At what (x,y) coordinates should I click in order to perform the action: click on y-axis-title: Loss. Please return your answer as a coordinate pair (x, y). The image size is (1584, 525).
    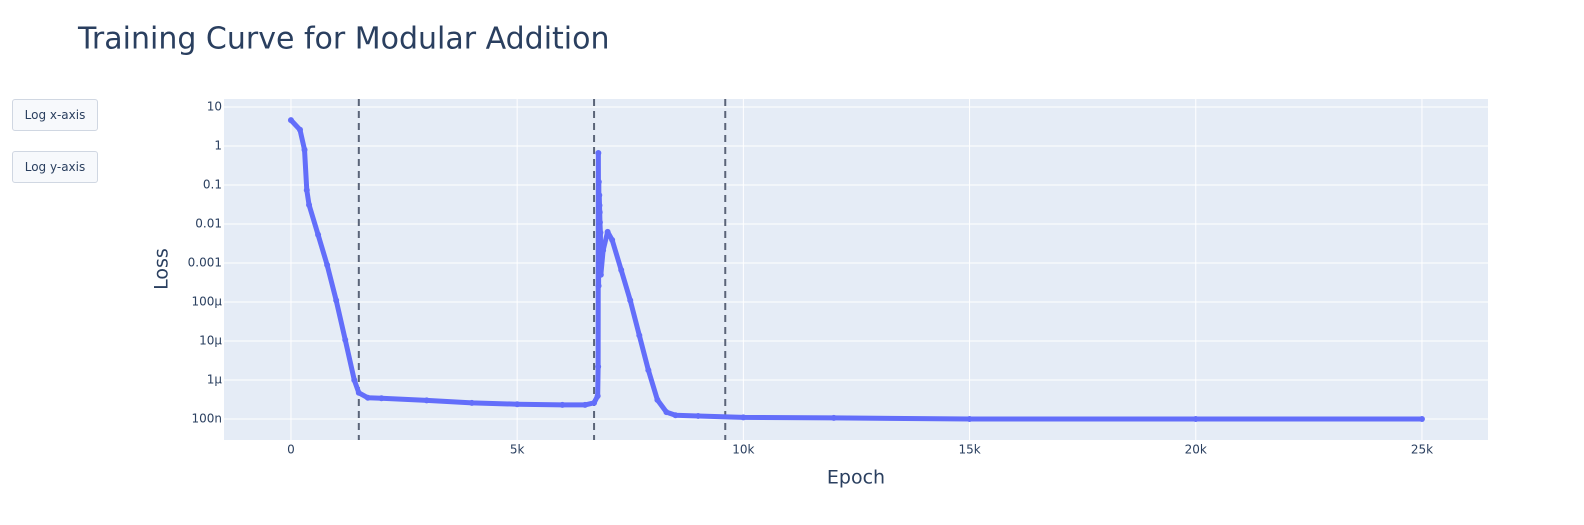
    Looking at the image, I should click on (162, 269).